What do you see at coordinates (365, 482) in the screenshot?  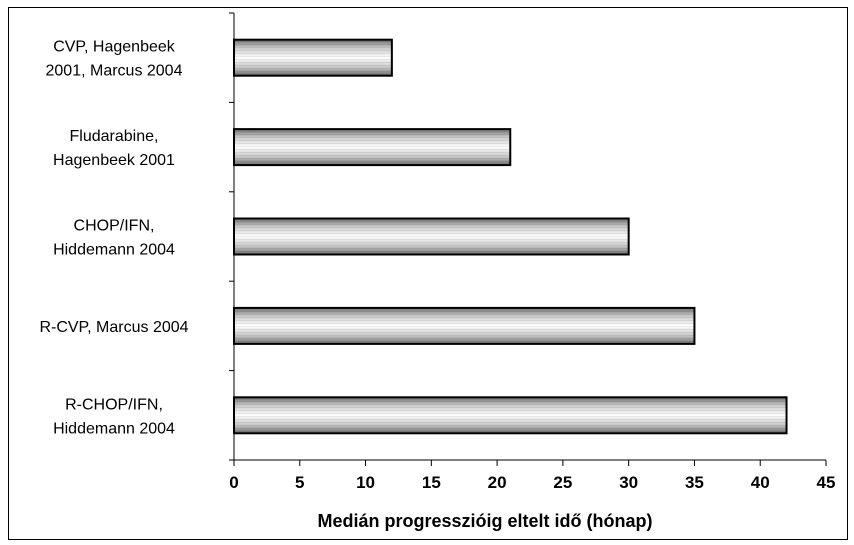 I see `x-tick-label: 10` at bounding box center [365, 482].